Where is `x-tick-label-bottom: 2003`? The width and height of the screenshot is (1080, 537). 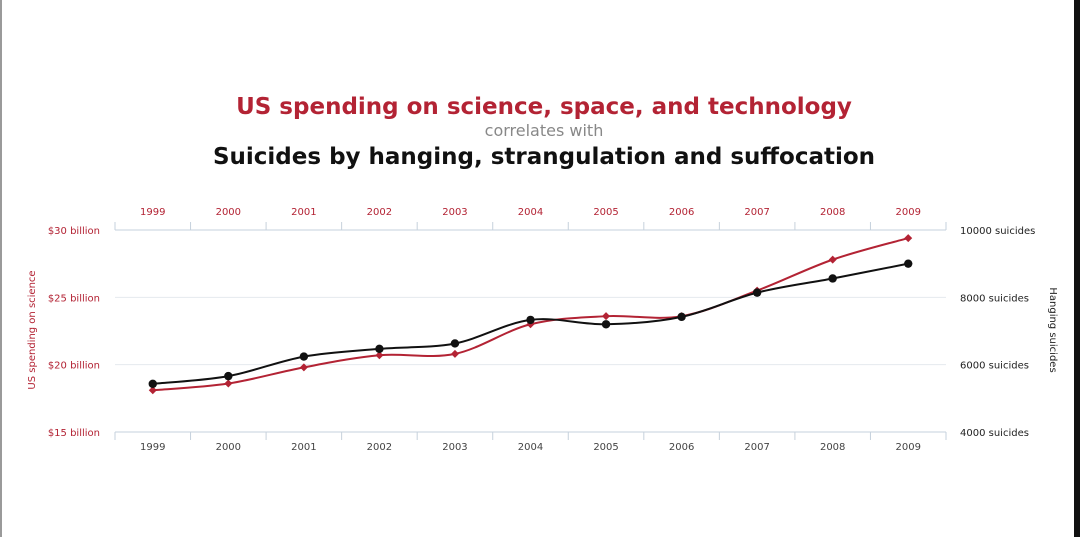
x-tick-label-bottom: 2003 is located at coordinates (454, 447).